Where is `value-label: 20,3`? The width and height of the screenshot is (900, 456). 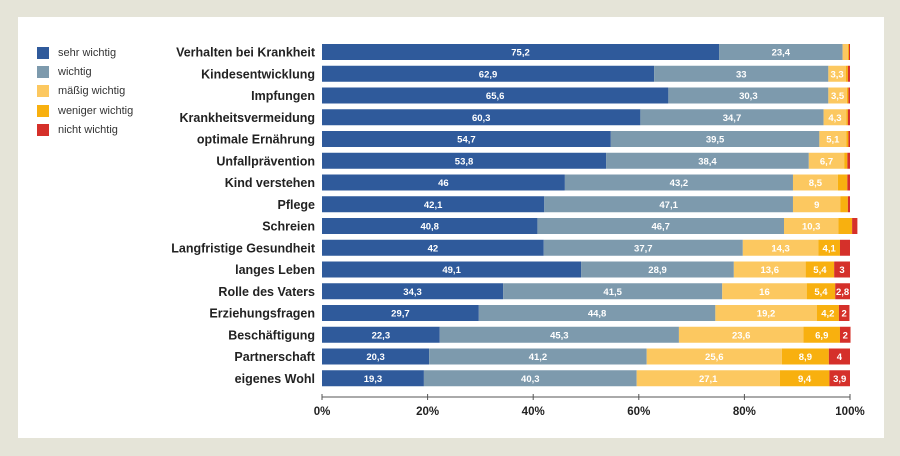
value-label: 20,3 is located at coordinates (375, 357).